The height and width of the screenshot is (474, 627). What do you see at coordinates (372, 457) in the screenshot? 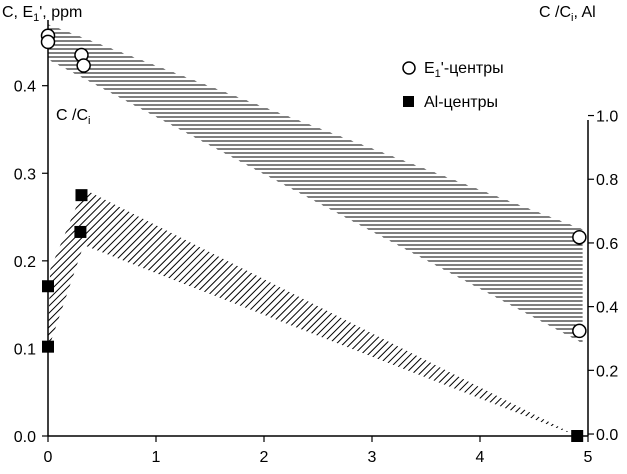
I see `x-tick-label: 3` at bounding box center [372, 457].